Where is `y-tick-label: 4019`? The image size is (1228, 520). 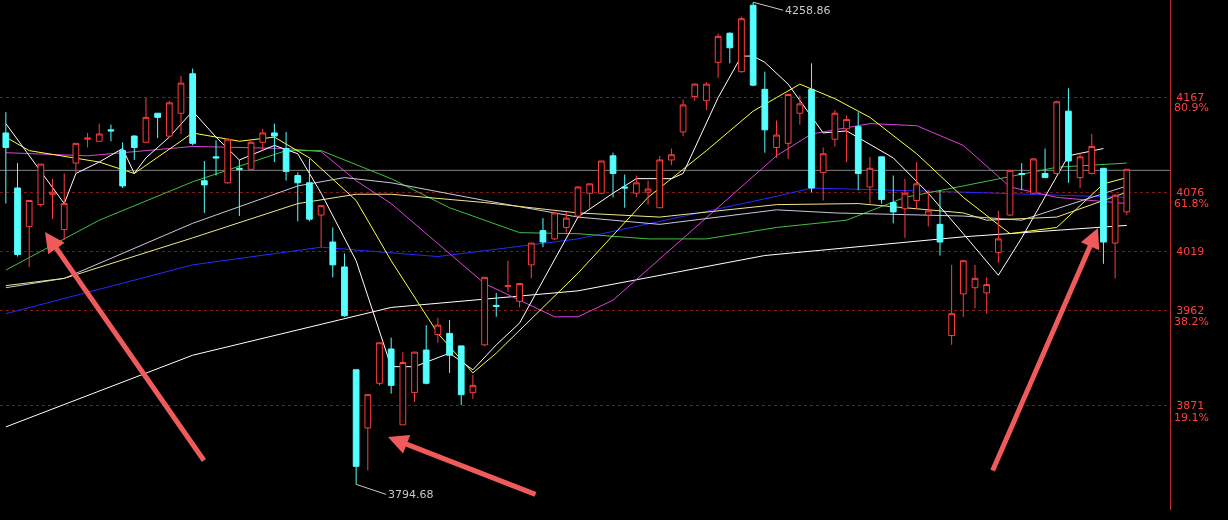
y-tick-label: 4019 is located at coordinates (1190, 252).